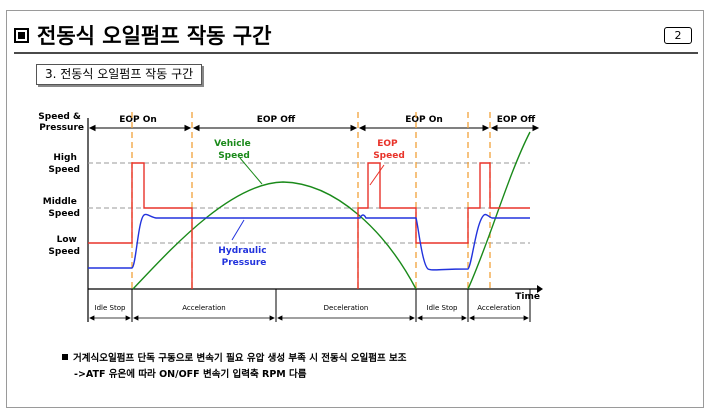 This screenshot has width=712, height=418. I want to click on x-axis-arrow, so click(540, 289).